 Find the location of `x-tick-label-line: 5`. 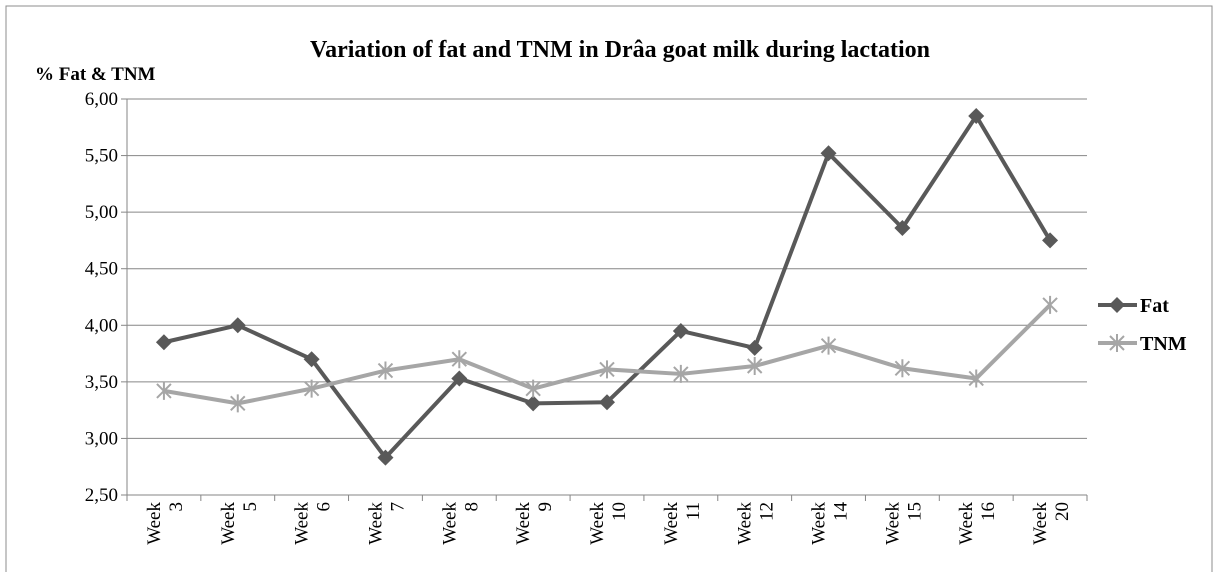

x-tick-label-line: 5 is located at coordinates (250, 507).